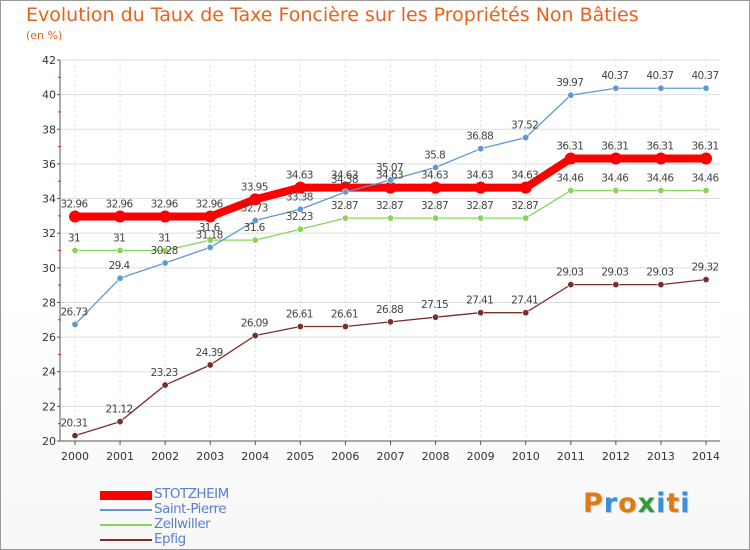 This screenshot has width=750, height=550. Describe the element at coordinates (616, 456) in the screenshot. I see `x-tick-label: 2012` at that location.